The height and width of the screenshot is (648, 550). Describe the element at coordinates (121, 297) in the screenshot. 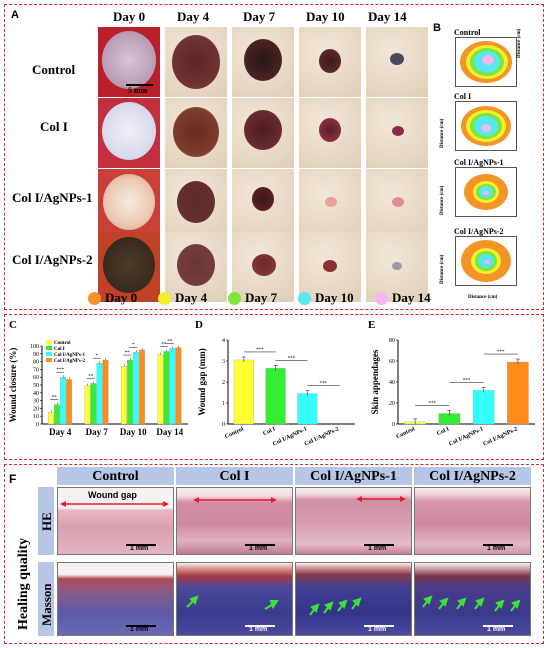

I see `legend-label: Day 0` at that location.